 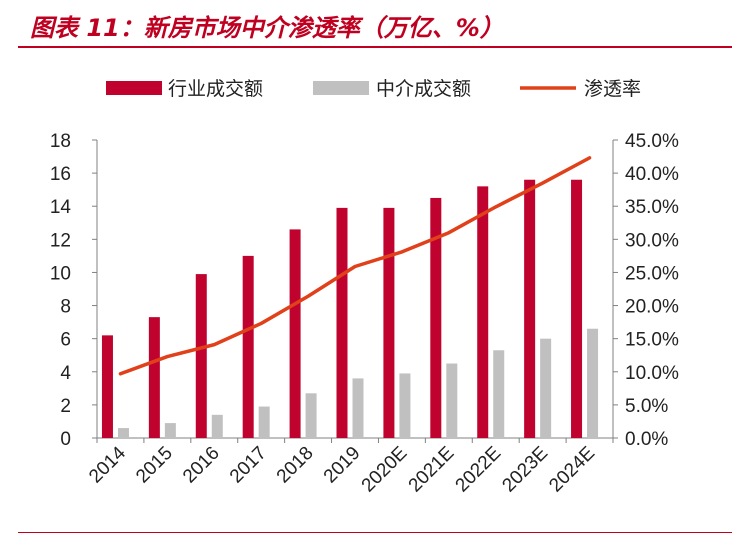 What do you see at coordinates (375, 532) in the screenshot?
I see `bottom-rule` at bounding box center [375, 532].